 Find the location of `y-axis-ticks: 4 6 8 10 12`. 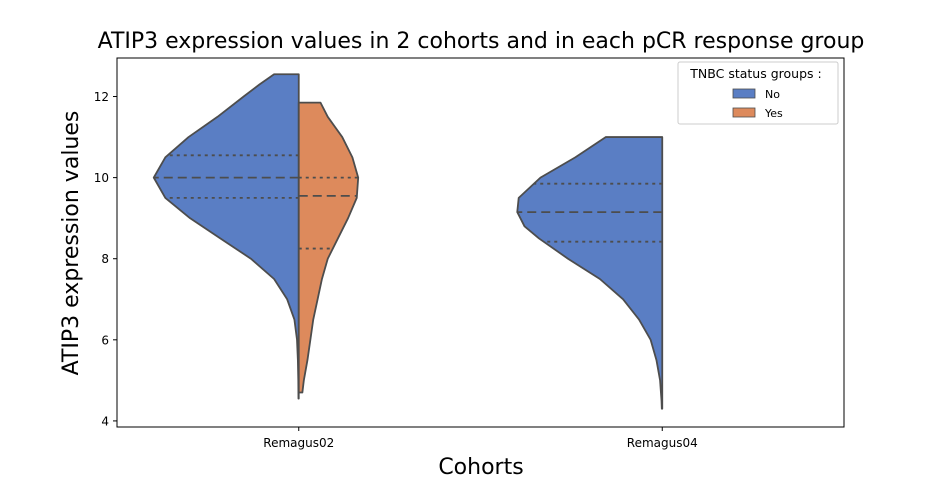

y-axis-ticks: 4 6 8 10 12 is located at coordinates (105, 259).